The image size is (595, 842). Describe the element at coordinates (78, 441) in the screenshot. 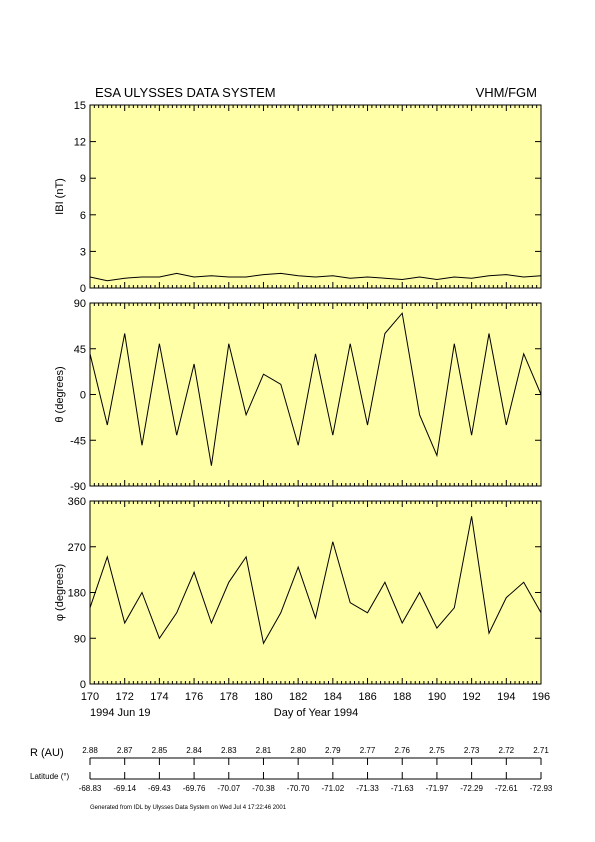

I see `y-tick-label: -45` at that location.